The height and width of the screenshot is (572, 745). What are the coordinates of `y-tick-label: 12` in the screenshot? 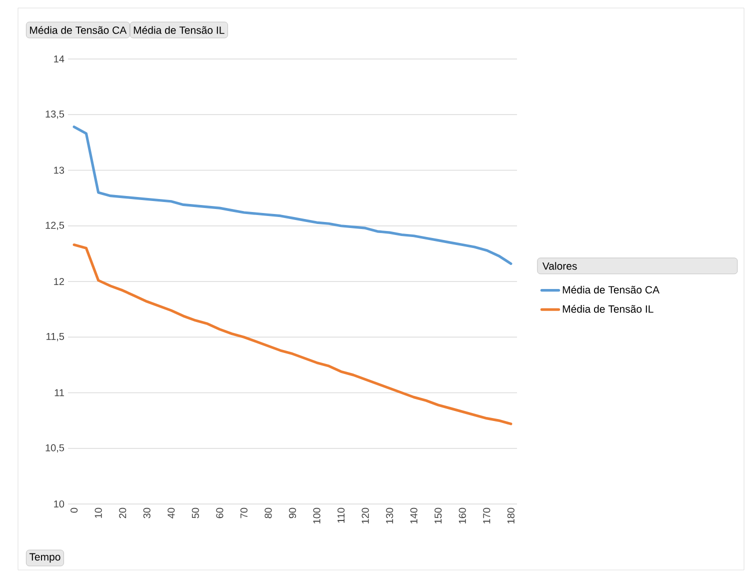 It's located at (59, 281).